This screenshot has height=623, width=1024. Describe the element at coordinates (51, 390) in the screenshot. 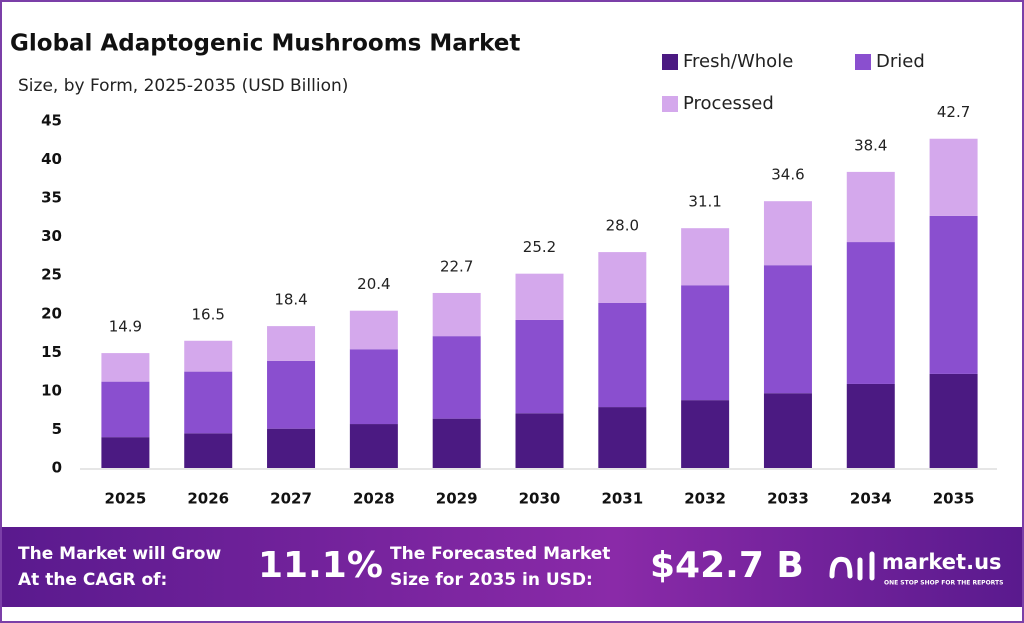

I see `y-tick-label: 10` at that location.